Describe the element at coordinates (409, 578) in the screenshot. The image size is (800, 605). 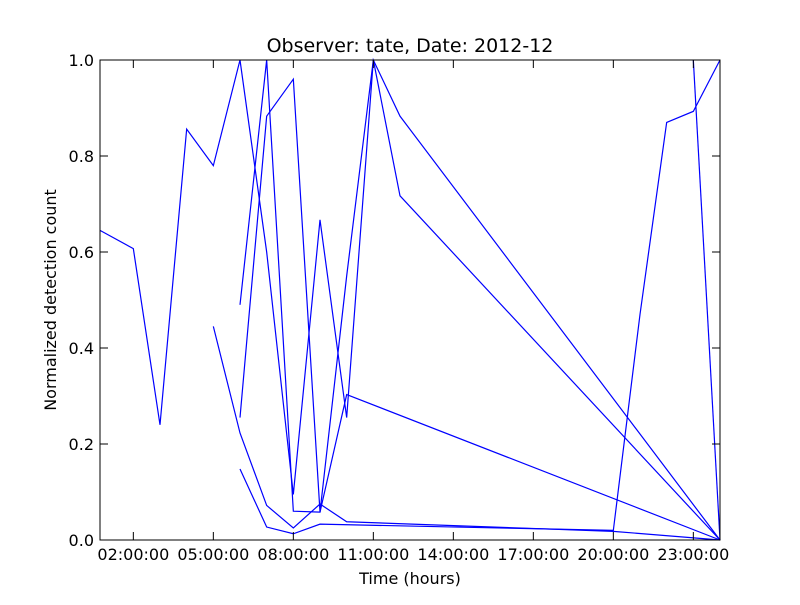
I see `x-axis-label: Time (hours)` at that location.